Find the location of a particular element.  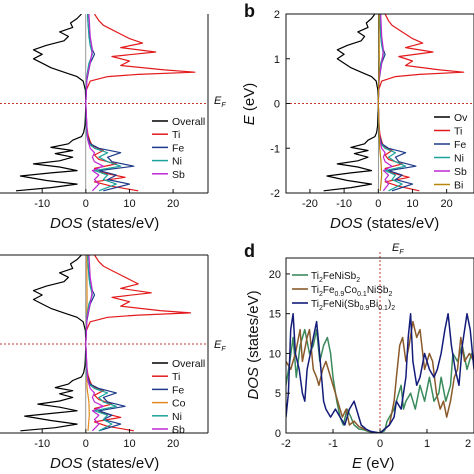

panel-d-y-tick-label: 15 is located at coordinates (275, 315).